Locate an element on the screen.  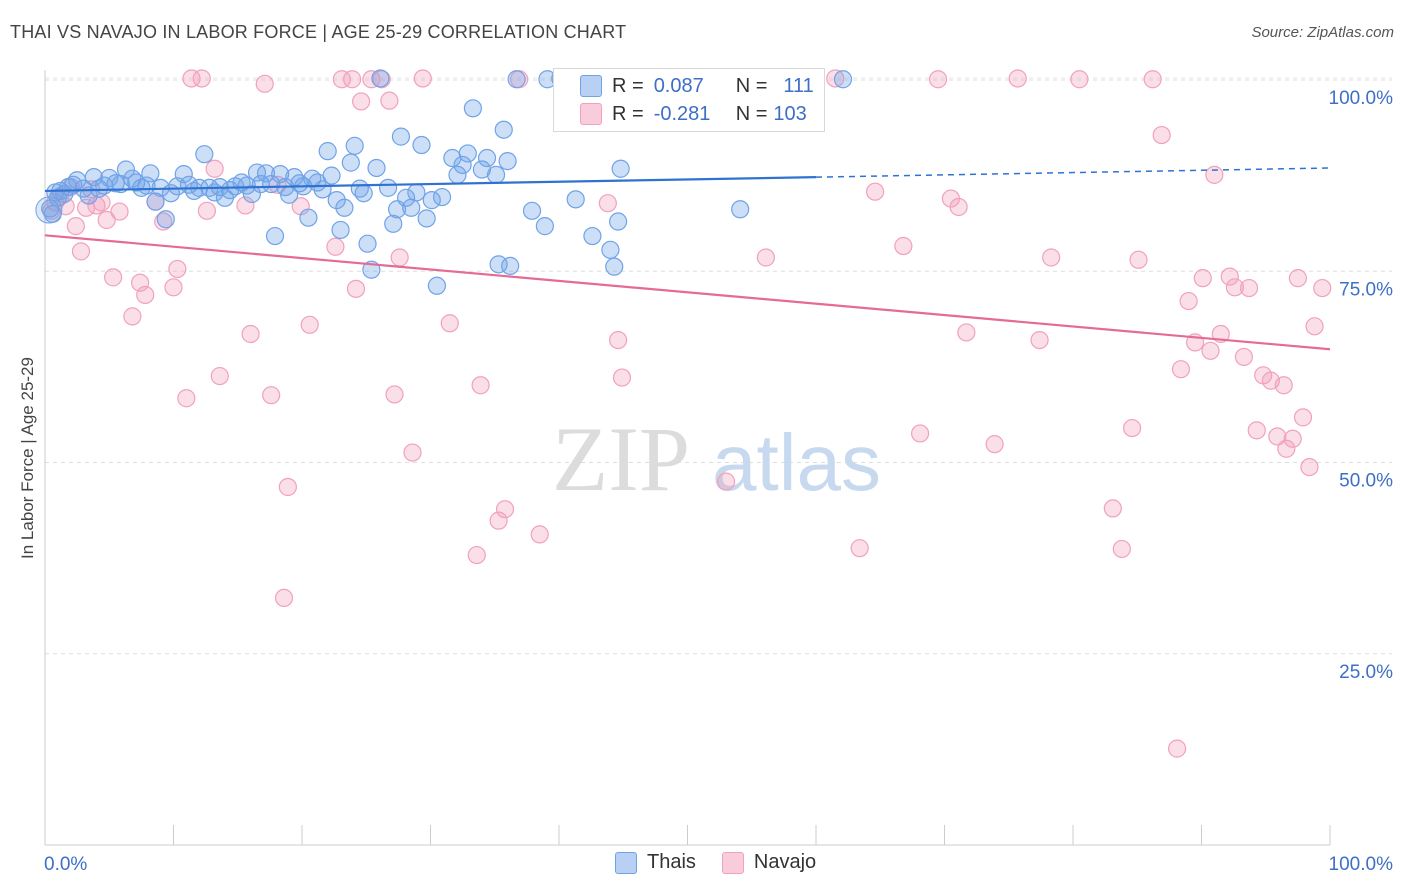
thais-trend-line is located at coordinates (430, 184).